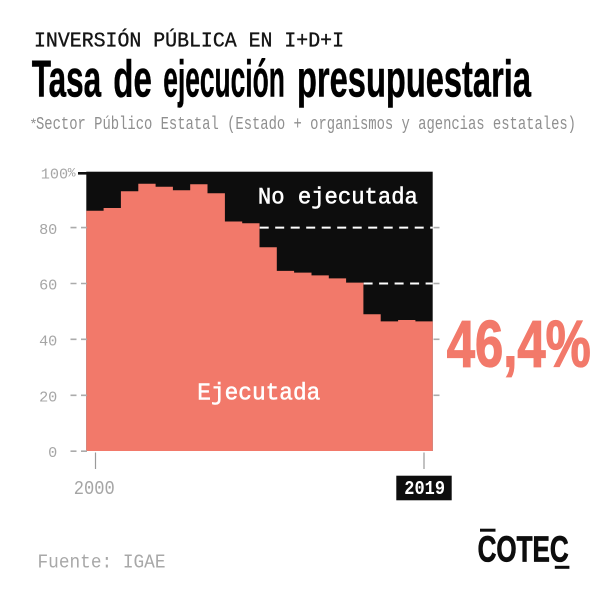 The width and height of the screenshot is (600, 600). Describe the element at coordinates (414, 79) in the screenshot. I see `svg-text: presupuestaria` at that location.